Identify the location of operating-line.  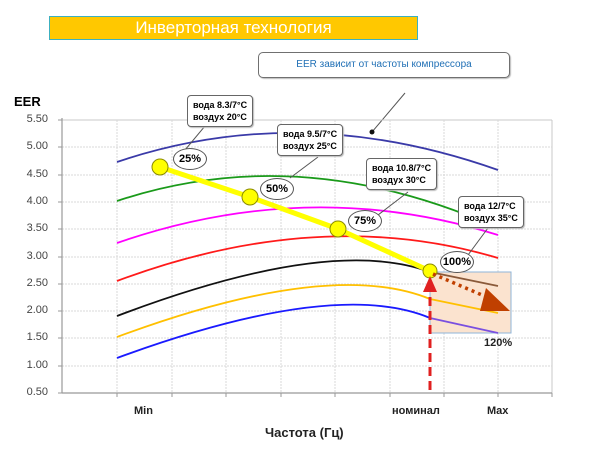
(295, 219).